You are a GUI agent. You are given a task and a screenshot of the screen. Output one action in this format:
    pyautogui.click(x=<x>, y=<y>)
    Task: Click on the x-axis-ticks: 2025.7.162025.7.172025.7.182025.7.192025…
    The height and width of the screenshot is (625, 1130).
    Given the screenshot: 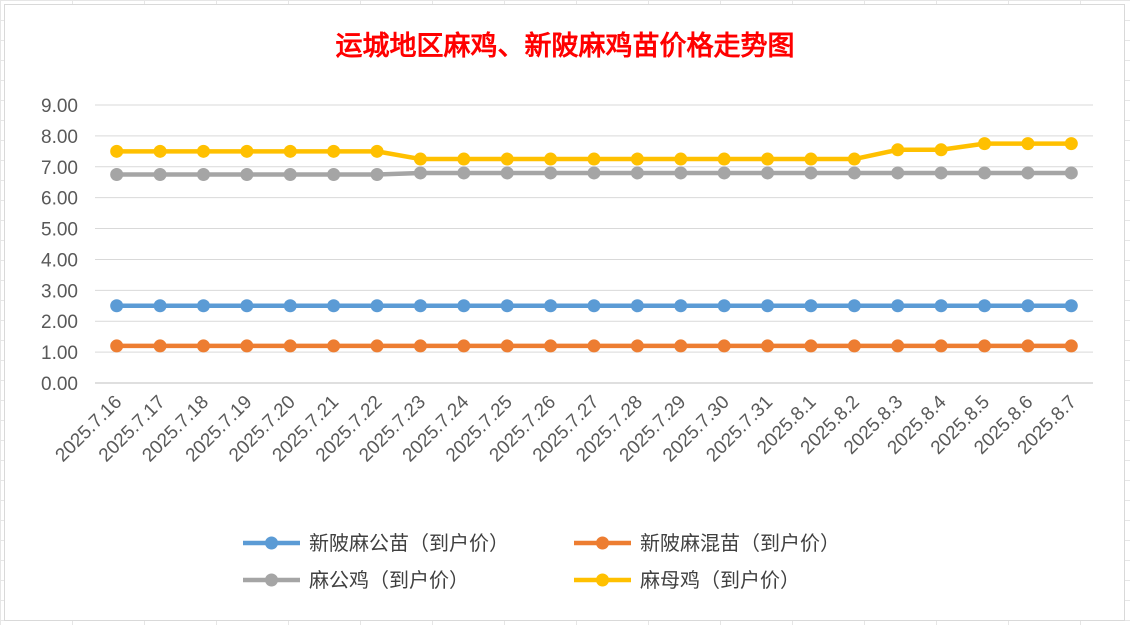 What is the action you would take?
    pyautogui.click(x=566, y=428)
    